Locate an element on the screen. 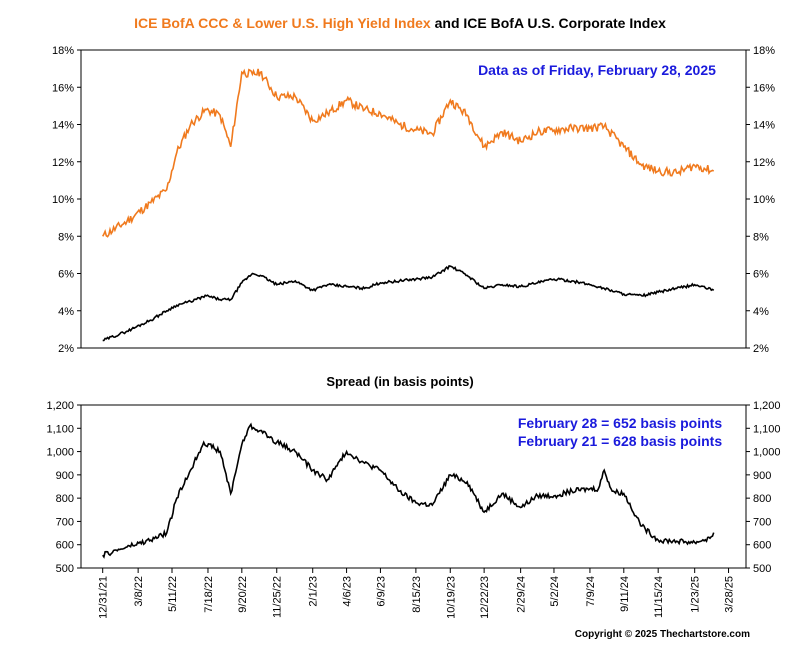 The width and height of the screenshot is (800, 654). x-tick-label: 12/31/21 is located at coordinates (104, 597).